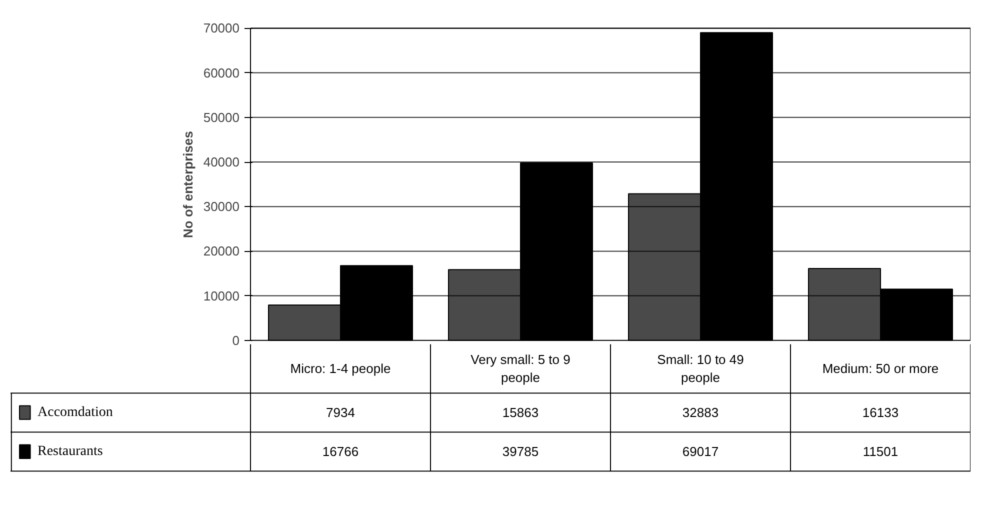 The image size is (984, 528). I want to click on data-label: 16766, so click(340, 452).